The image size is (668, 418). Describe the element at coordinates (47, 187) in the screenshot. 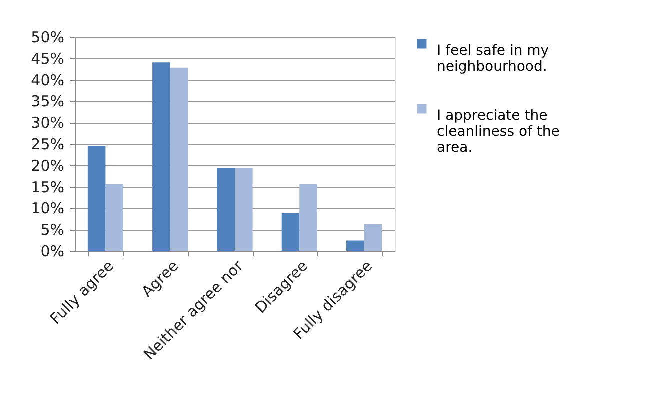

I see `y-tick-label: 15%` at that location.